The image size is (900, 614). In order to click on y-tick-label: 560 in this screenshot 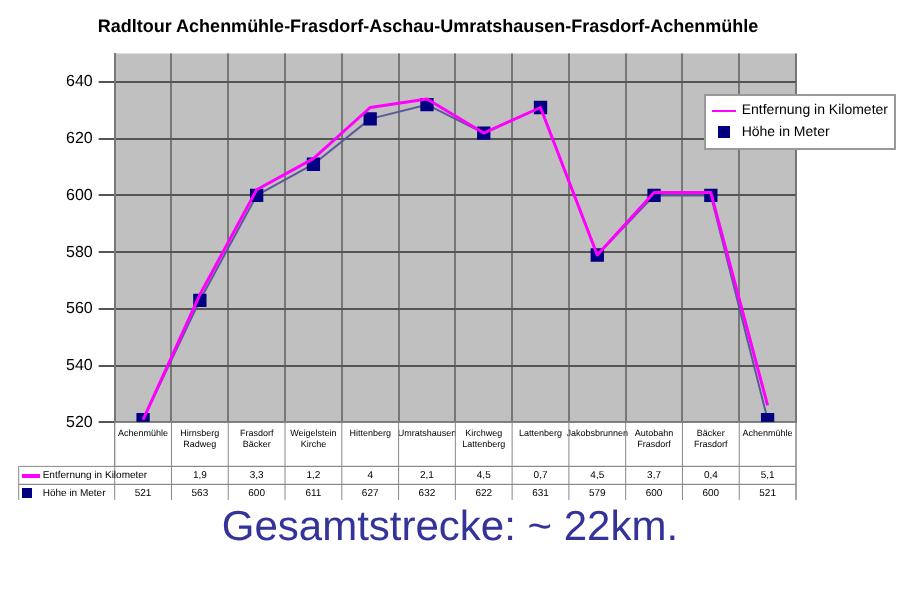, I will do `click(79, 308)`.